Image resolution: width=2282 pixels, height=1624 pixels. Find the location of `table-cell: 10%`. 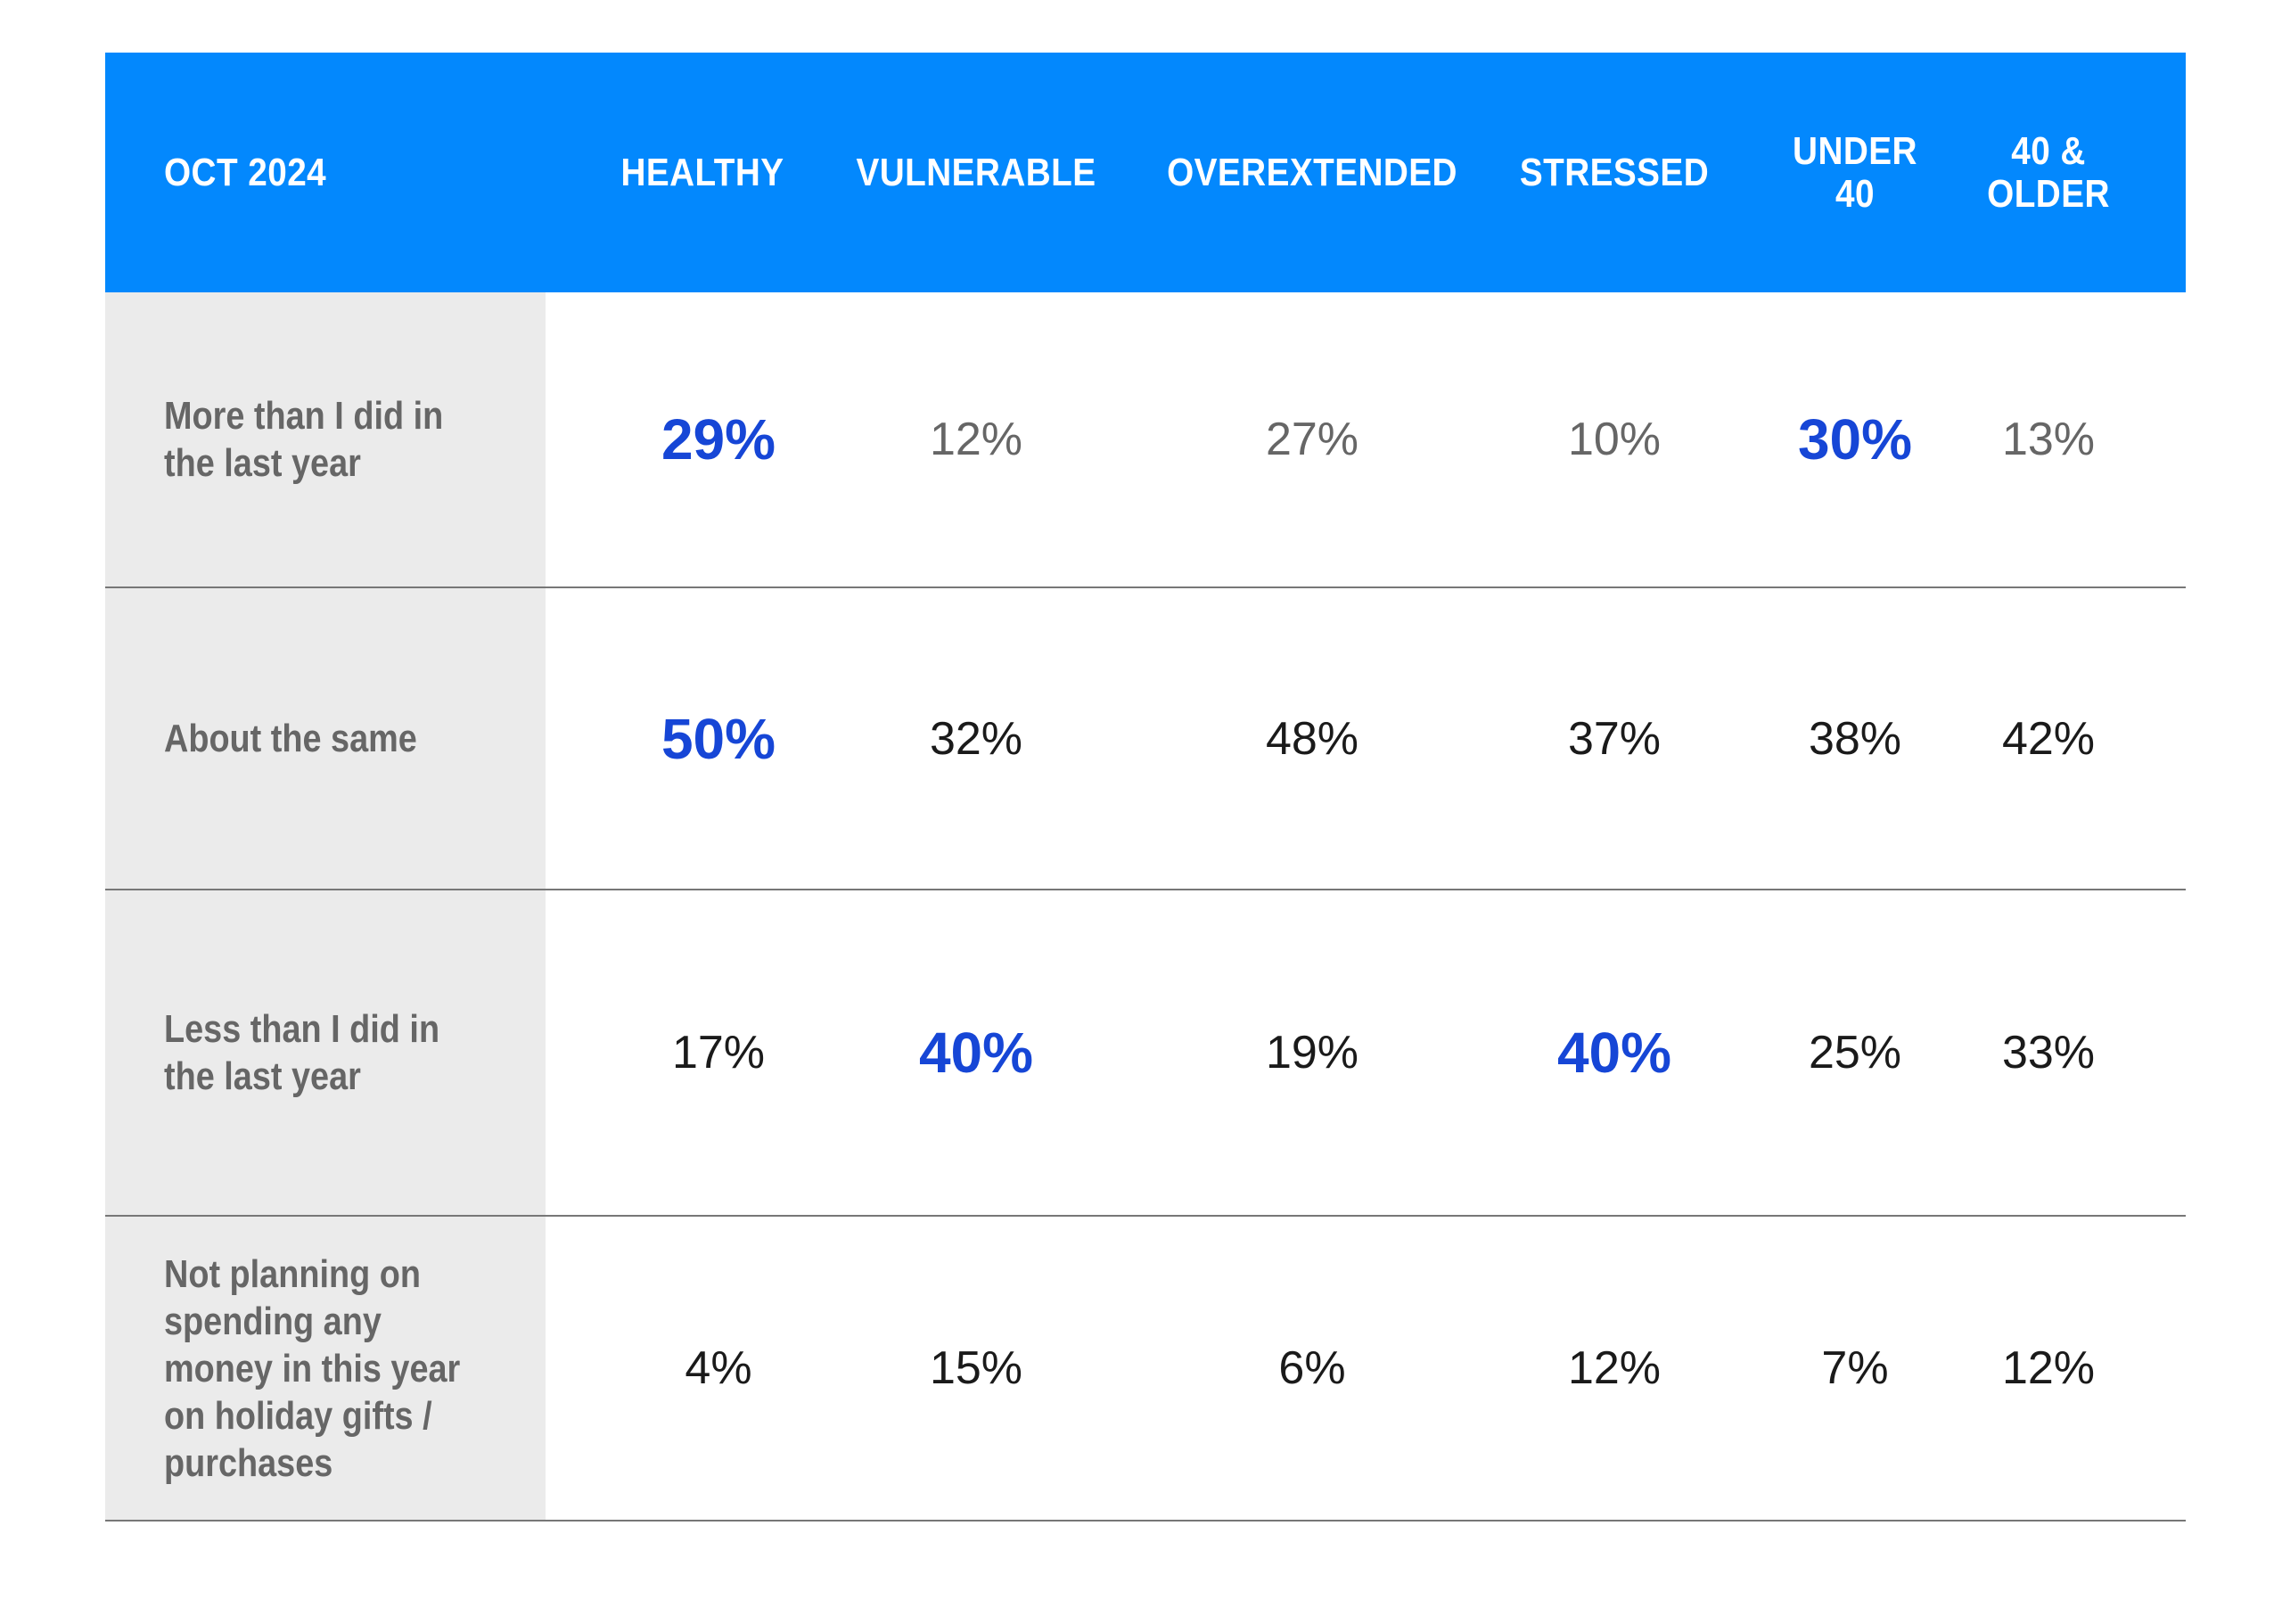

table-cell: 10% is located at coordinates (1614, 439).